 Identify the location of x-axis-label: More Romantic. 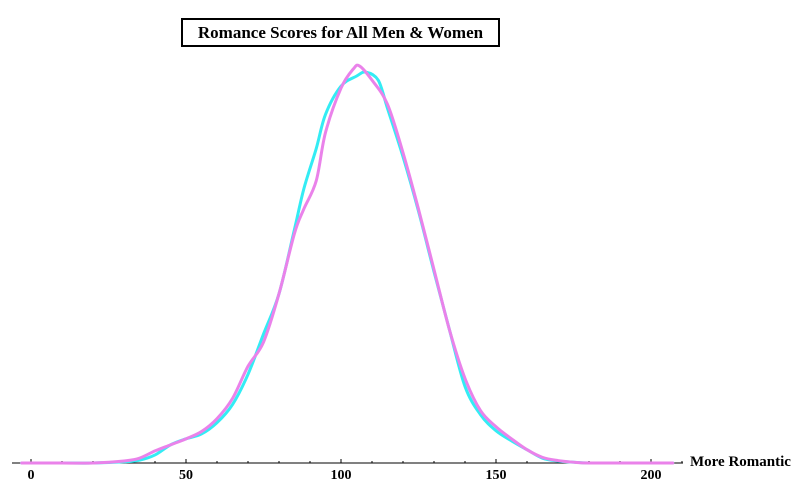
(740, 462).